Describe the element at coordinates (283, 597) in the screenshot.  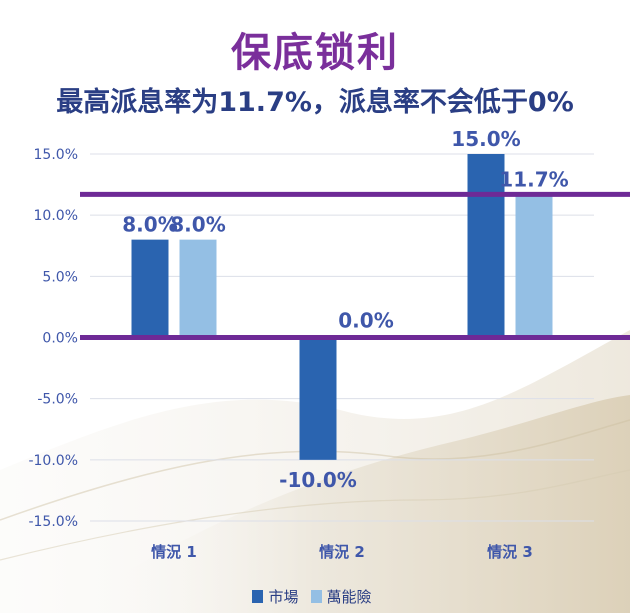
I see `legend-label-market: 市場` at that location.